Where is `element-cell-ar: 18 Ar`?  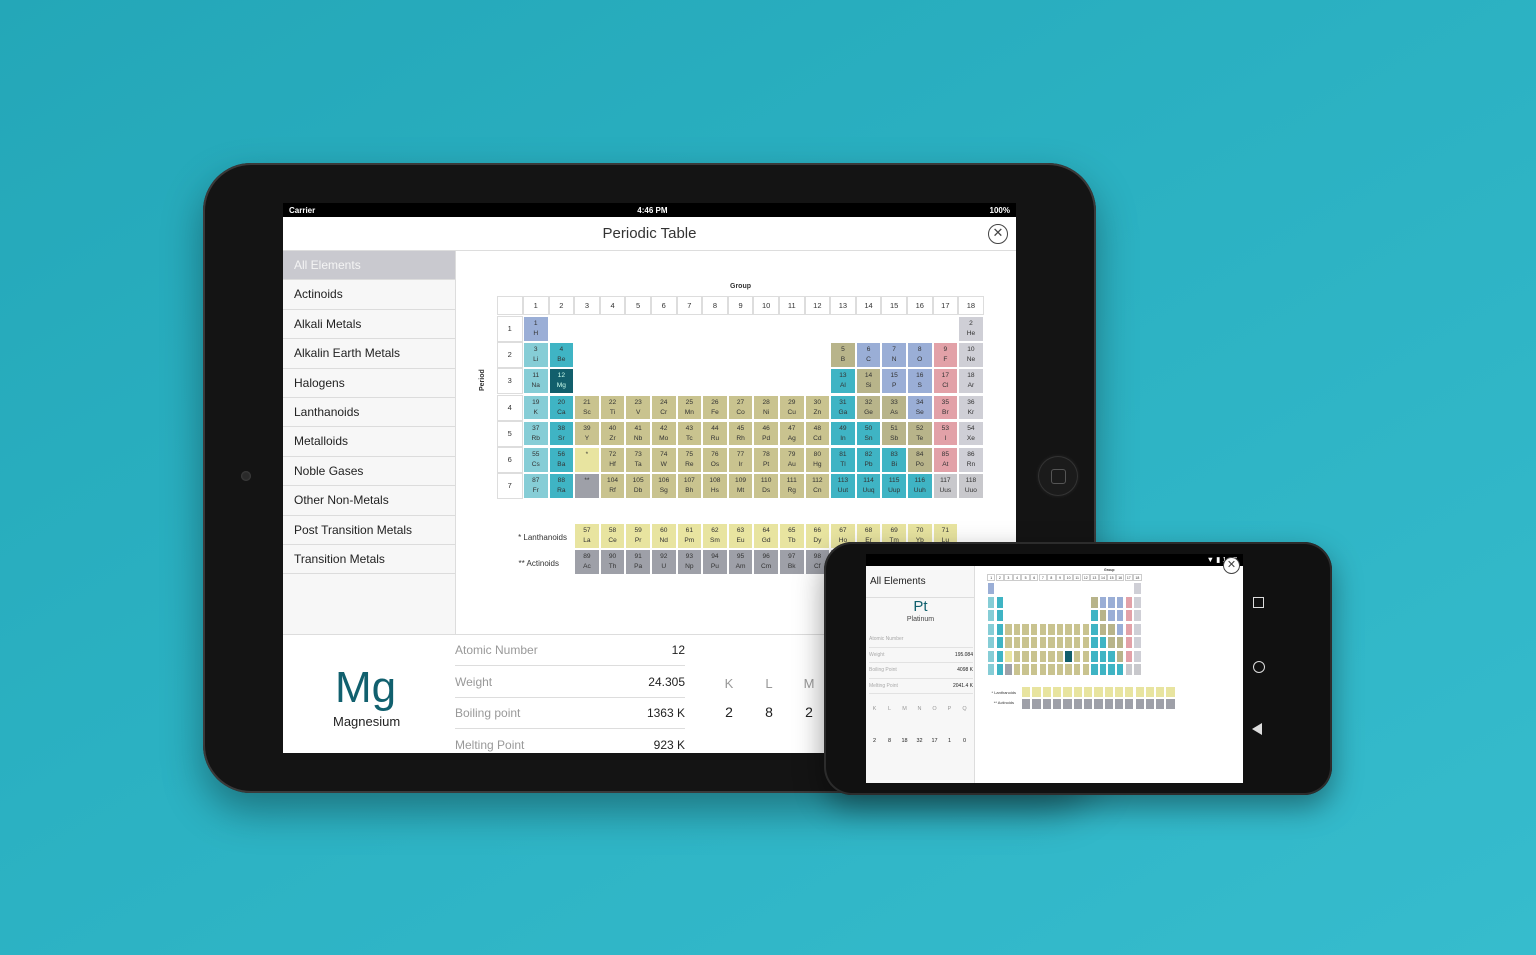 element-cell-ar: 18 Ar is located at coordinates (971, 381).